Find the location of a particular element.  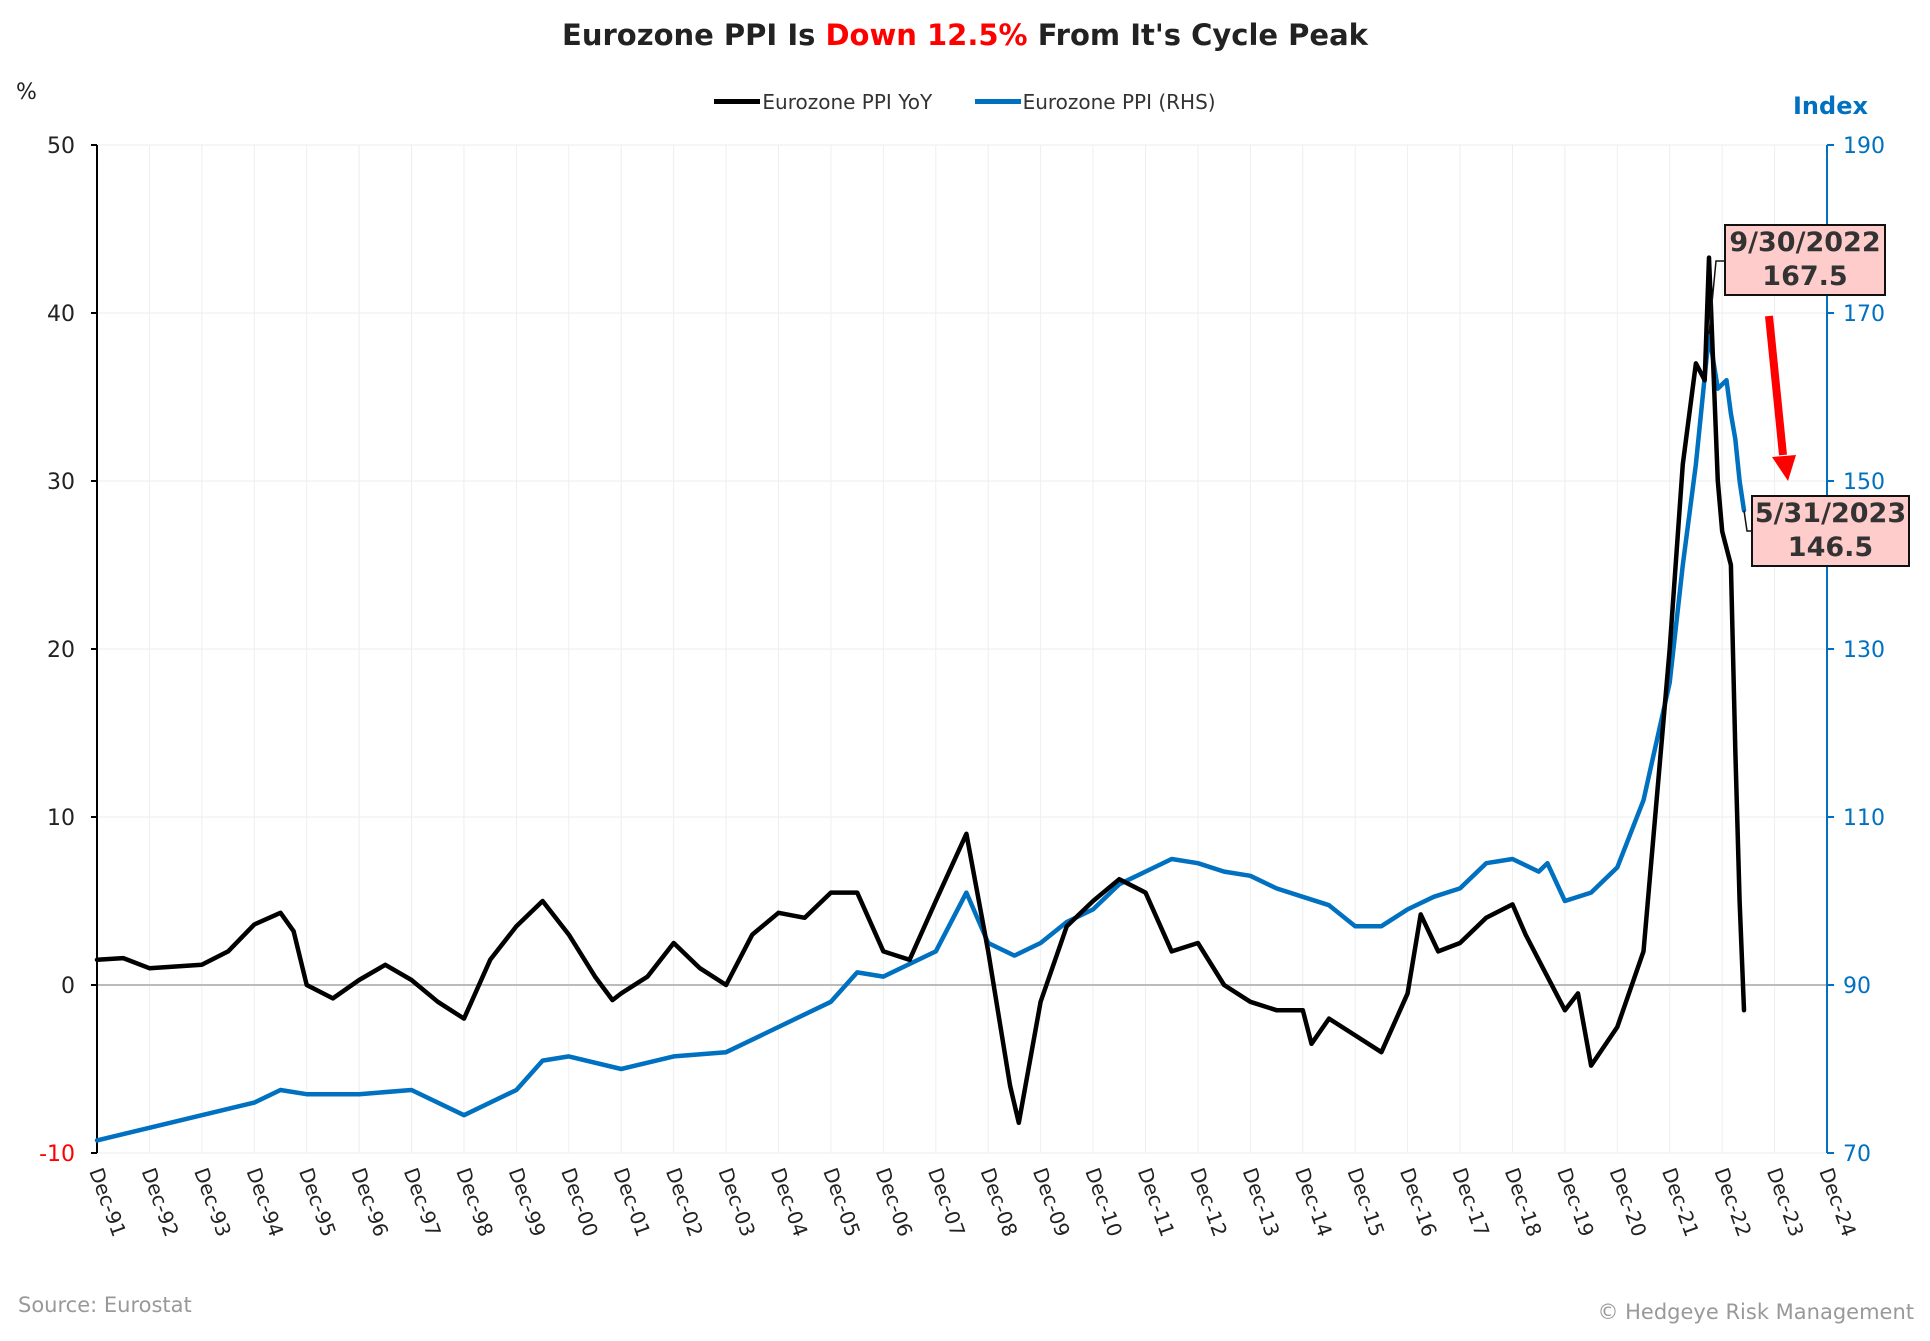

x-tick-label: Dec-16 is located at coordinates (1418, 1202).